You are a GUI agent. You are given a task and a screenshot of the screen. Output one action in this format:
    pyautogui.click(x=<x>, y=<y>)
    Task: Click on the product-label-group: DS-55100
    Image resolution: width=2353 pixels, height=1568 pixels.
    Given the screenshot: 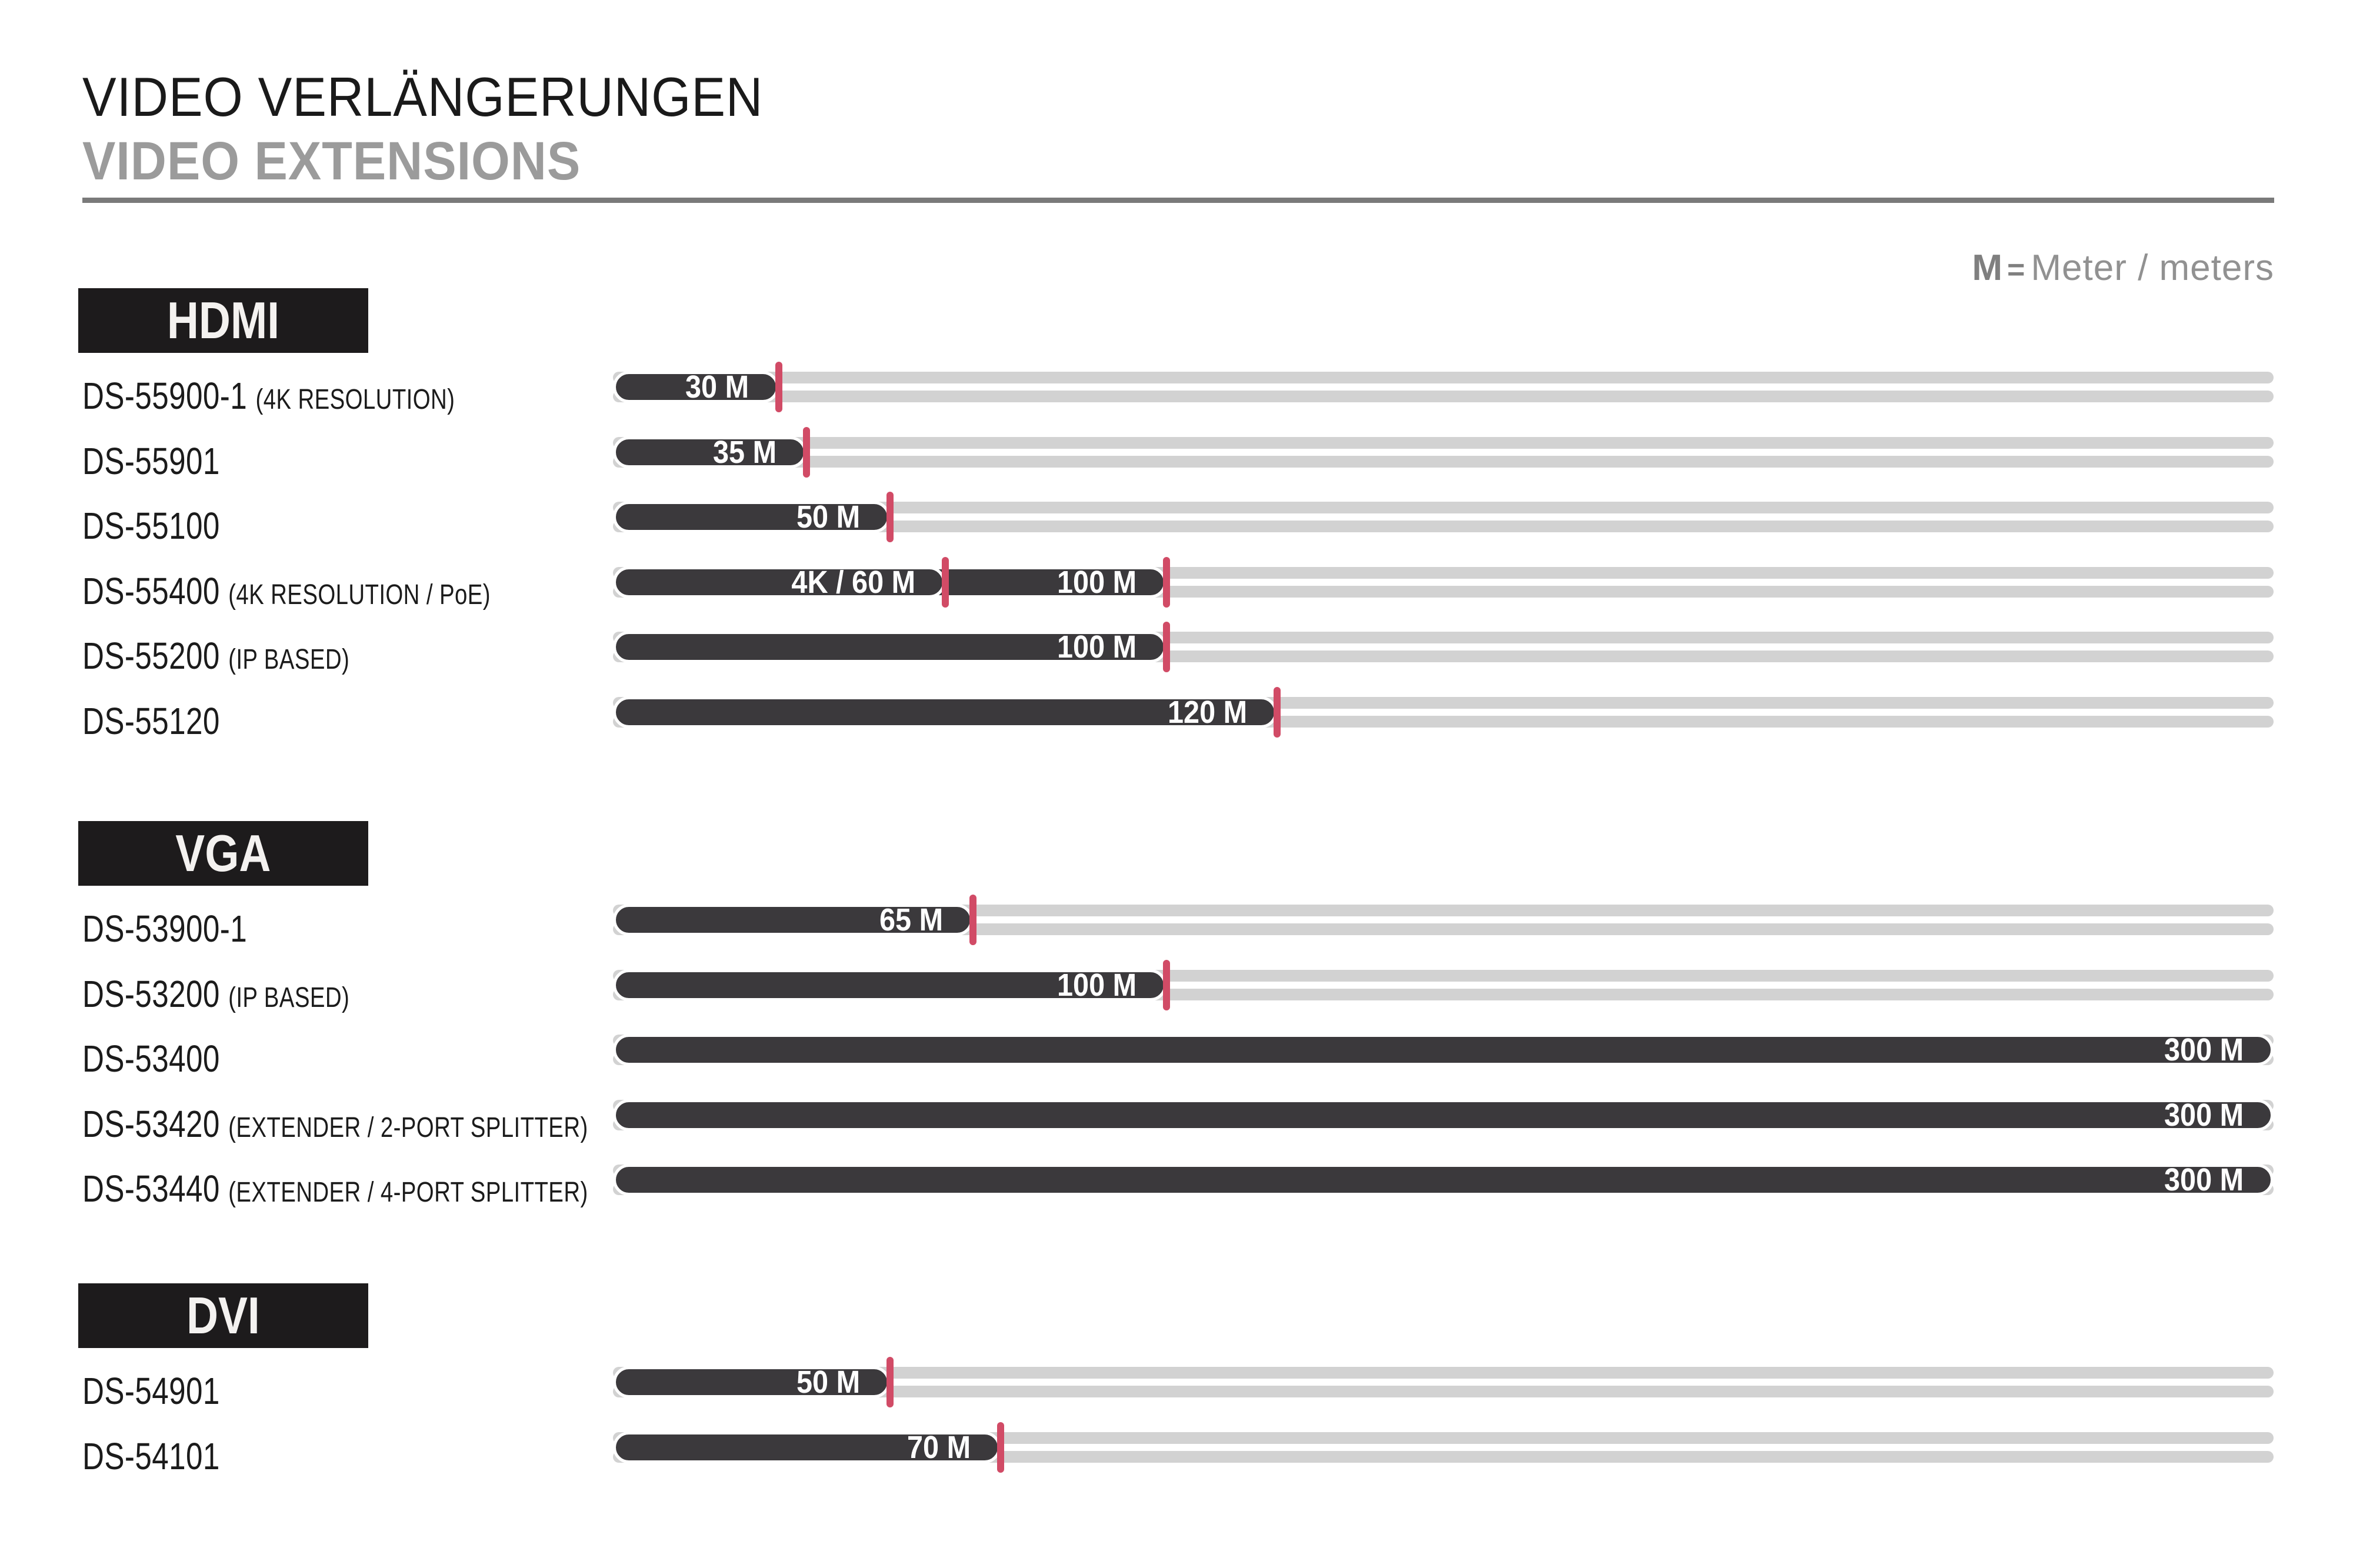 What is the action you would take?
    pyautogui.click(x=168, y=525)
    